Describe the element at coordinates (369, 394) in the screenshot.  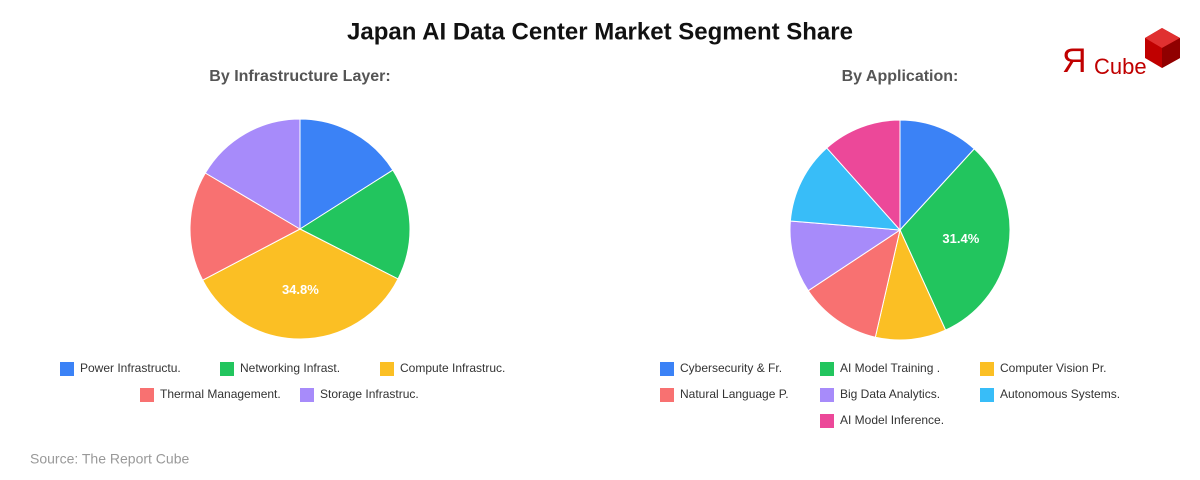
I see `legend-label: Storage Infrastruc.` at that location.